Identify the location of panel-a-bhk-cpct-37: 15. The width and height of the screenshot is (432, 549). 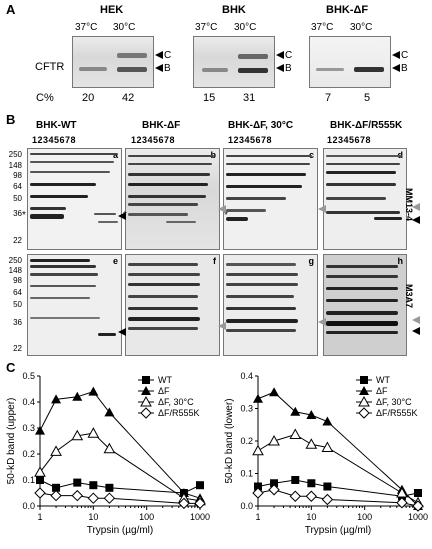
(209, 98).